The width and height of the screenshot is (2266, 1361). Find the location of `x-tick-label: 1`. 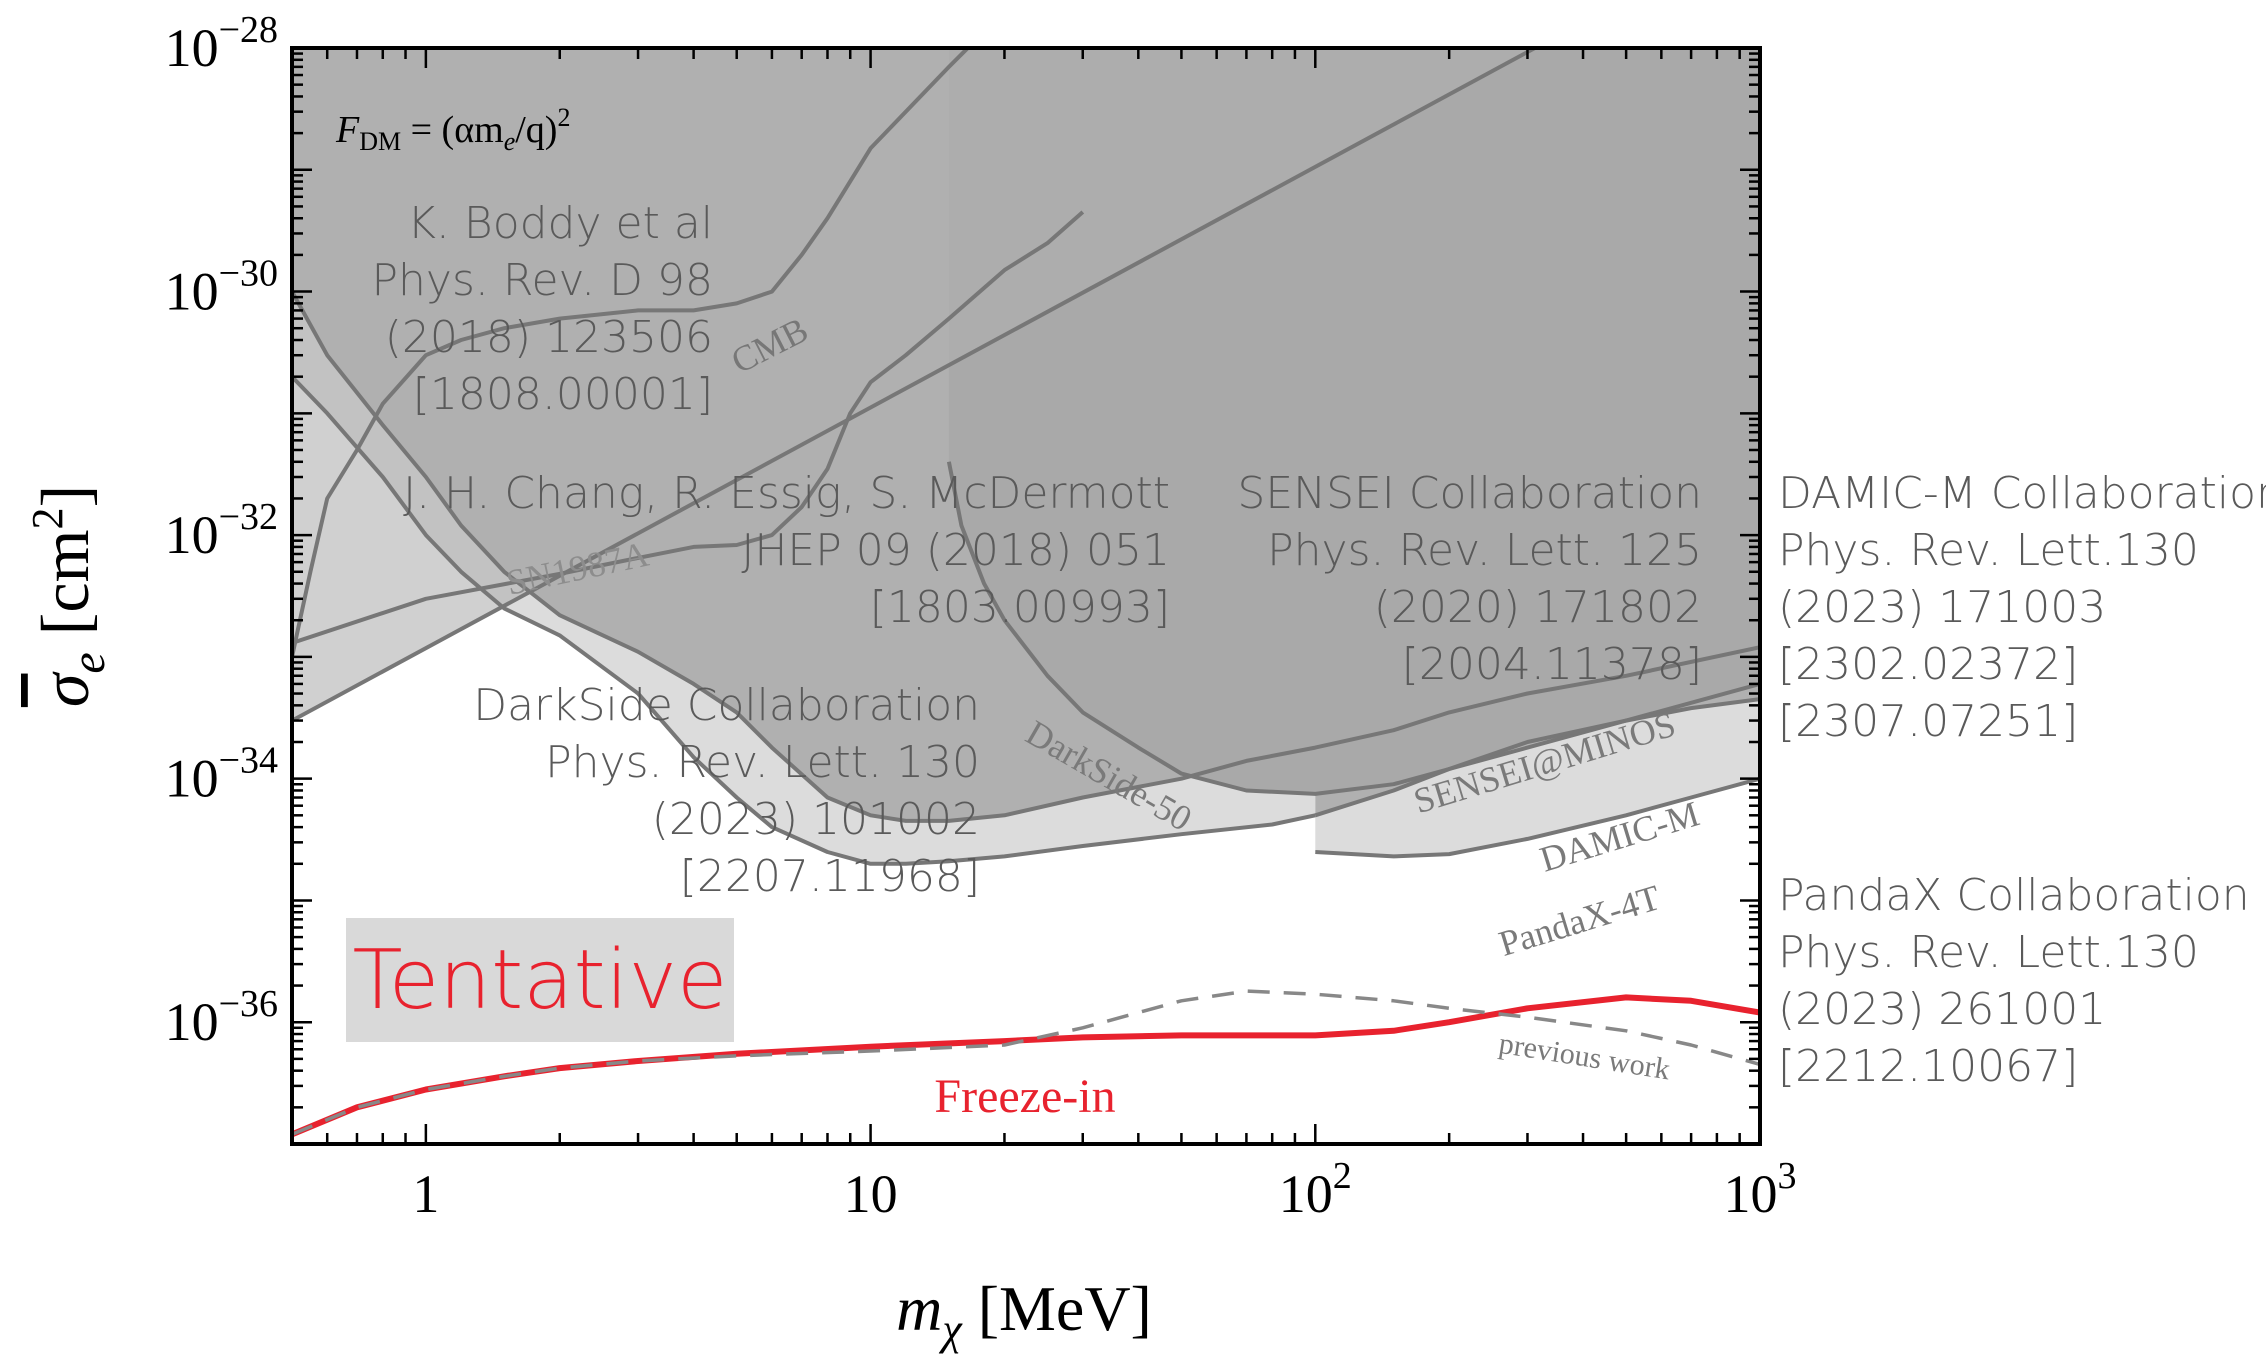

x-tick-label: 1 is located at coordinates (425, 1194).